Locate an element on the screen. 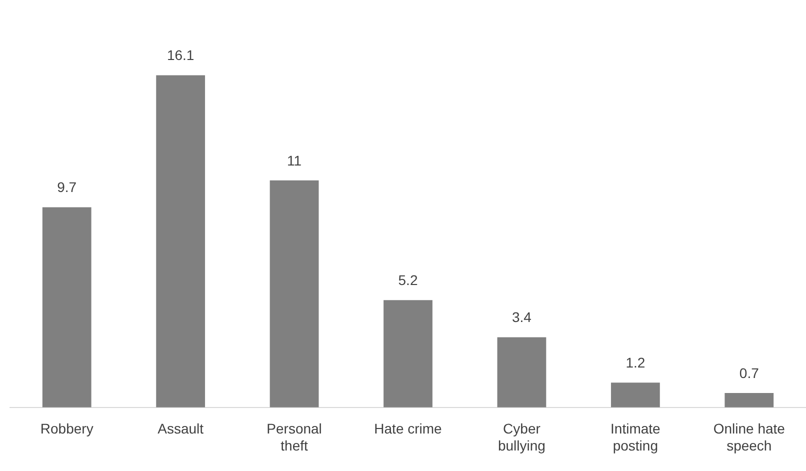 This screenshot has height=471, width=806. x-tick-label: Online hate speech is located at coordinates (749, 437).